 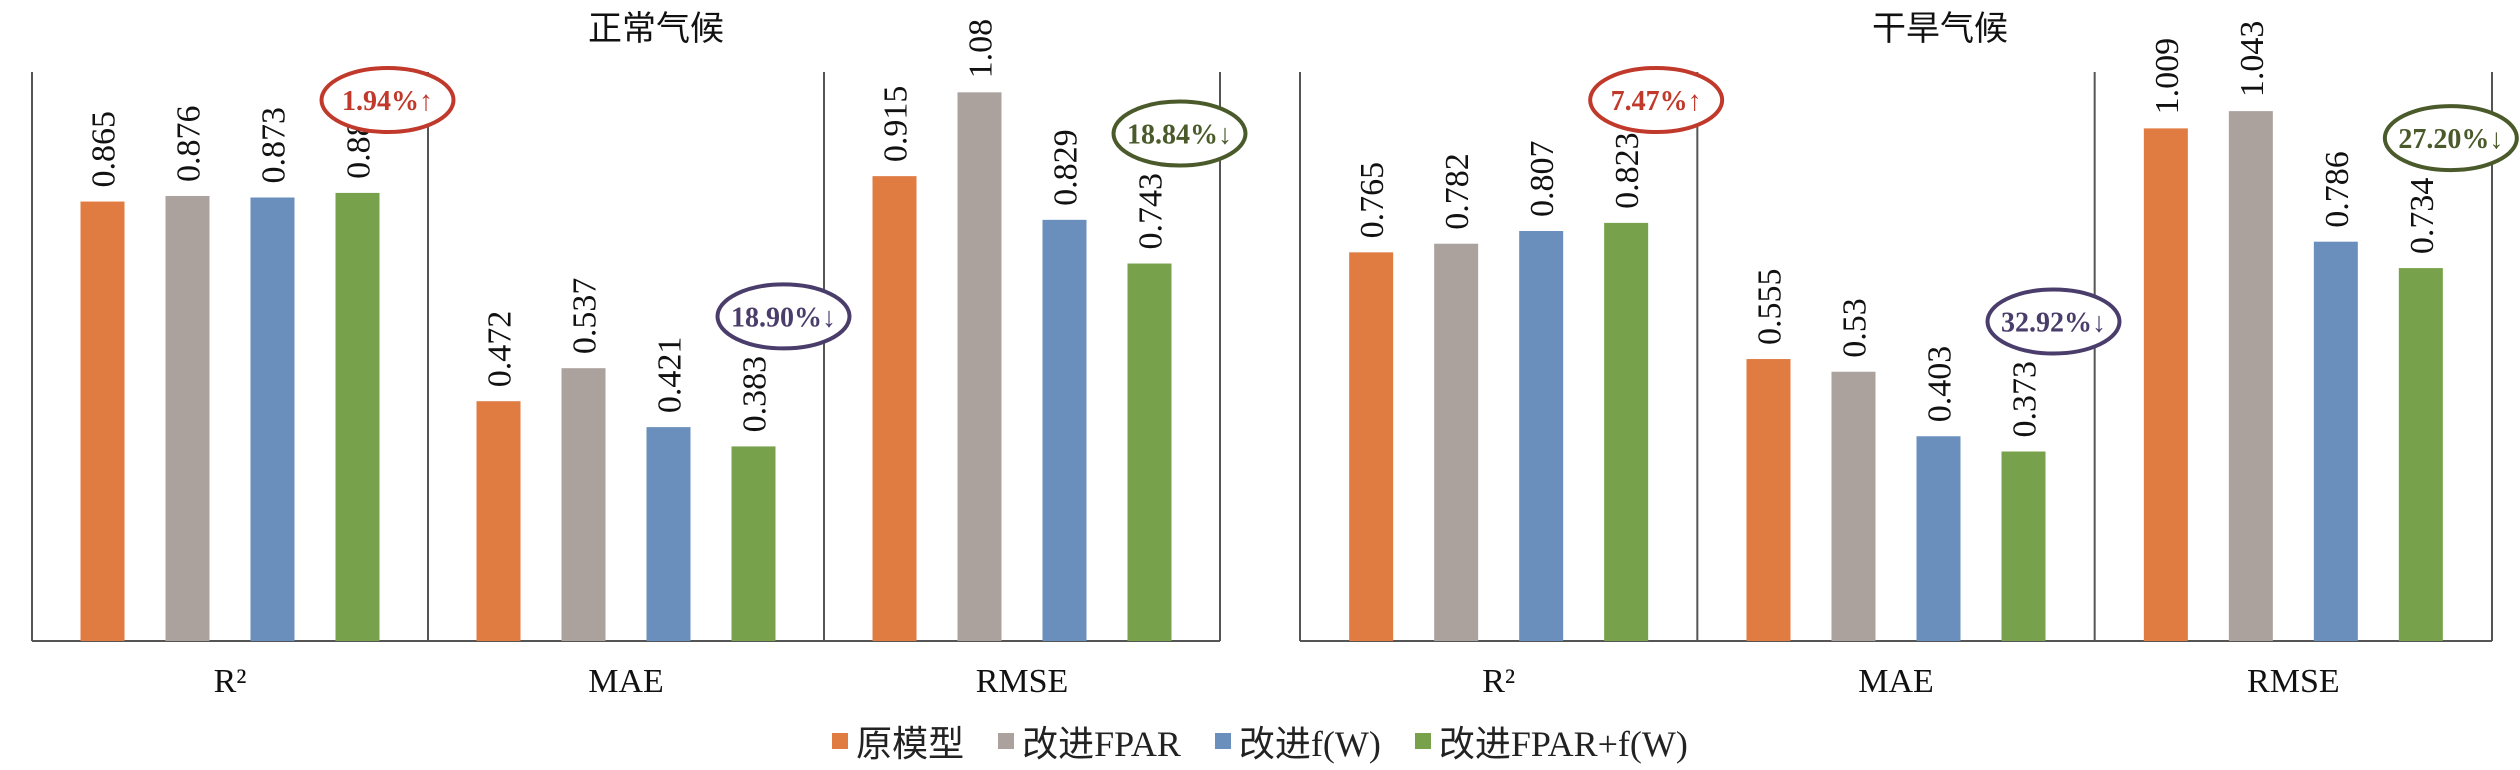 What do you see at coordinates (755, 394) in the screenshot?
I see `value-label-0-1-3: 0.383` at bounding box center [755, 394].